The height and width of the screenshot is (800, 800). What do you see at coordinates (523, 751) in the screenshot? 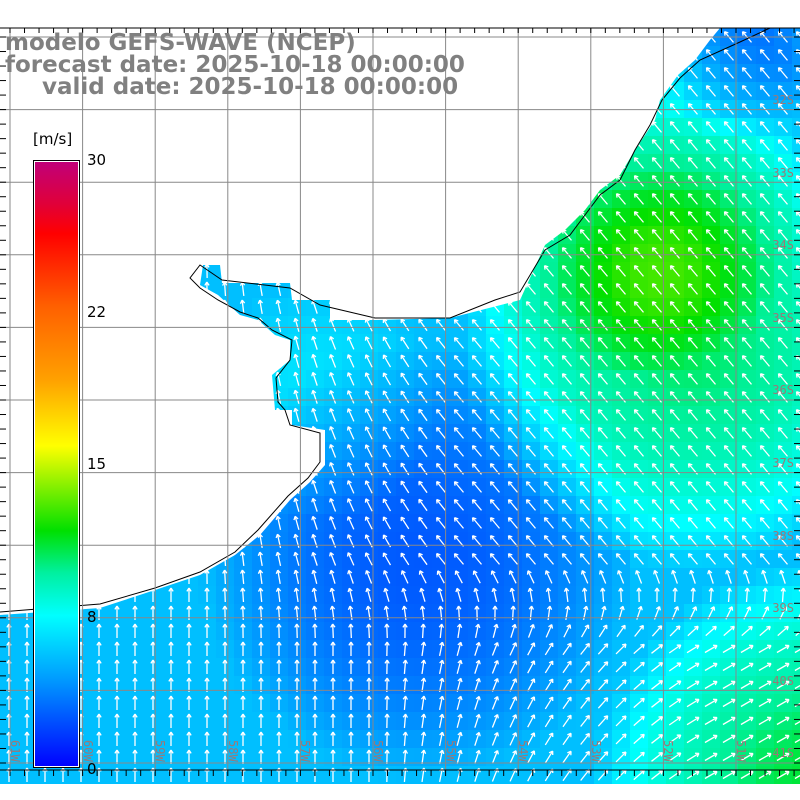
I see `lon-label: 54W` at bounding box center [523, 751].